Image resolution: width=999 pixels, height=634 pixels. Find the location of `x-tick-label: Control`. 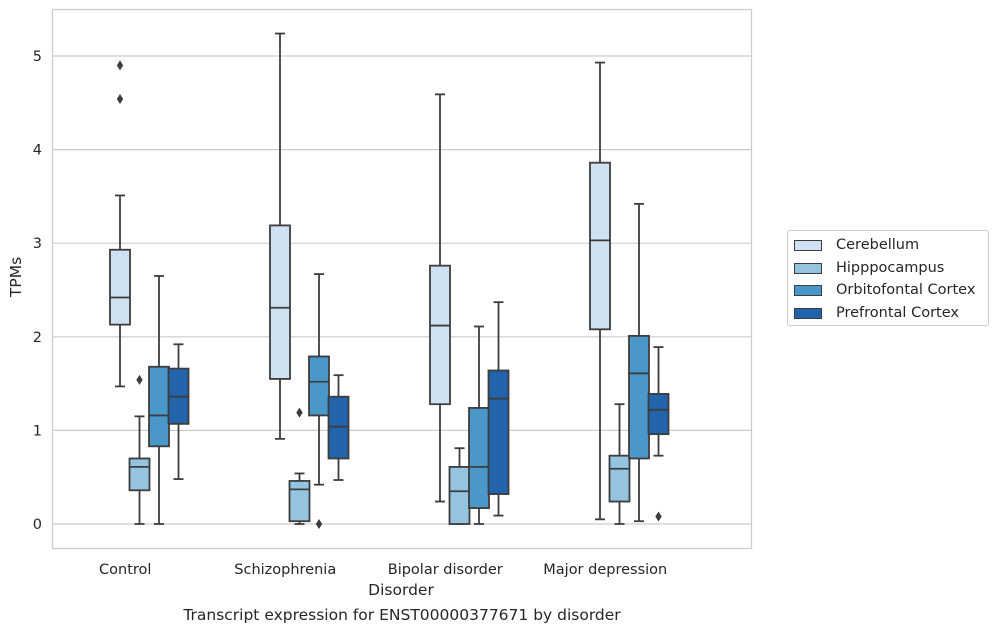

x-tick-label: Control is located at coordinates (125, 570).